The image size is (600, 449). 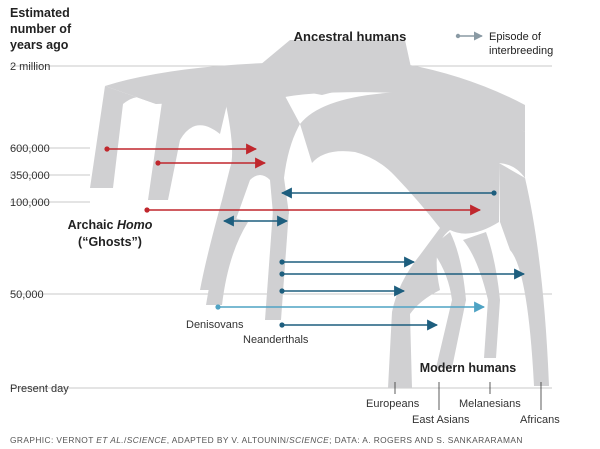 What do you see at coordinates (521, 51) in the screenshot?
I see `legend-label-line-2: interbreeding` at bounding box center [521, 51].